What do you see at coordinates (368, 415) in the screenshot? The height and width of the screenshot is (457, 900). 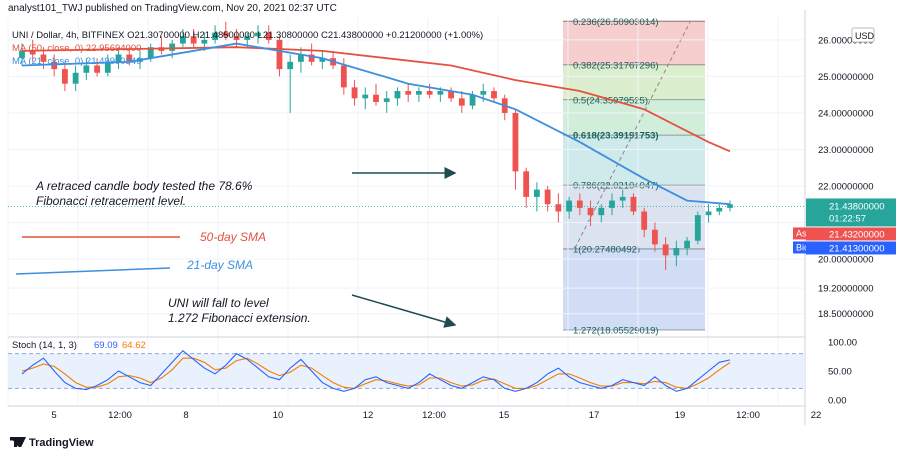 I see `time-tick-label: 12` at bounding box center [368, 415].